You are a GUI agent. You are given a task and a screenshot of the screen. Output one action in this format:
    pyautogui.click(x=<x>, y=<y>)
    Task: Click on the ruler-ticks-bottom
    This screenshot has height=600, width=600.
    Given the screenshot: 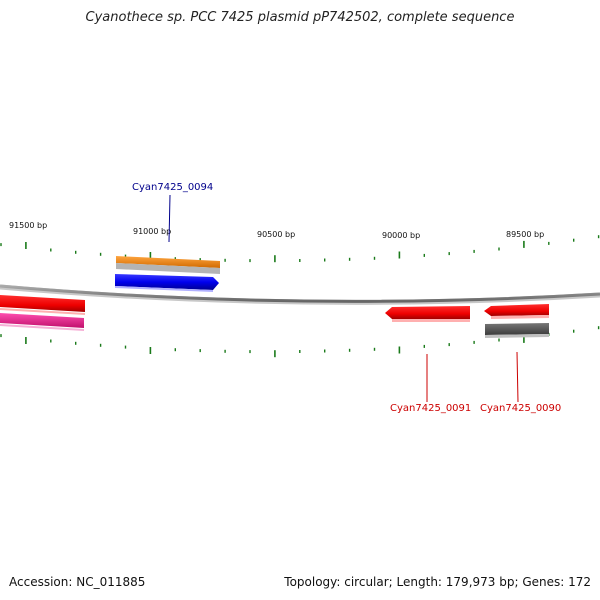 What is the action you would take?
    pyautogui.click(x=300, y=342)
    